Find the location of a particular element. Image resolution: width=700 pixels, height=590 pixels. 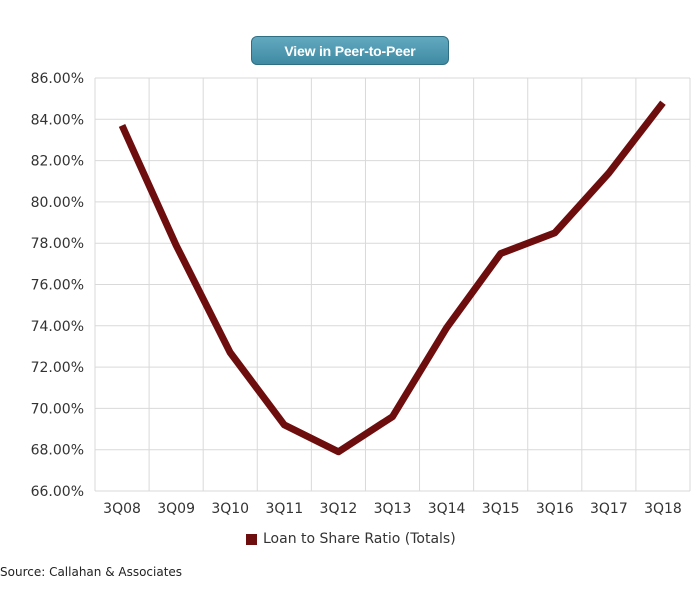

y-tick-label: 72.00% is located at coordinates (57, 368).